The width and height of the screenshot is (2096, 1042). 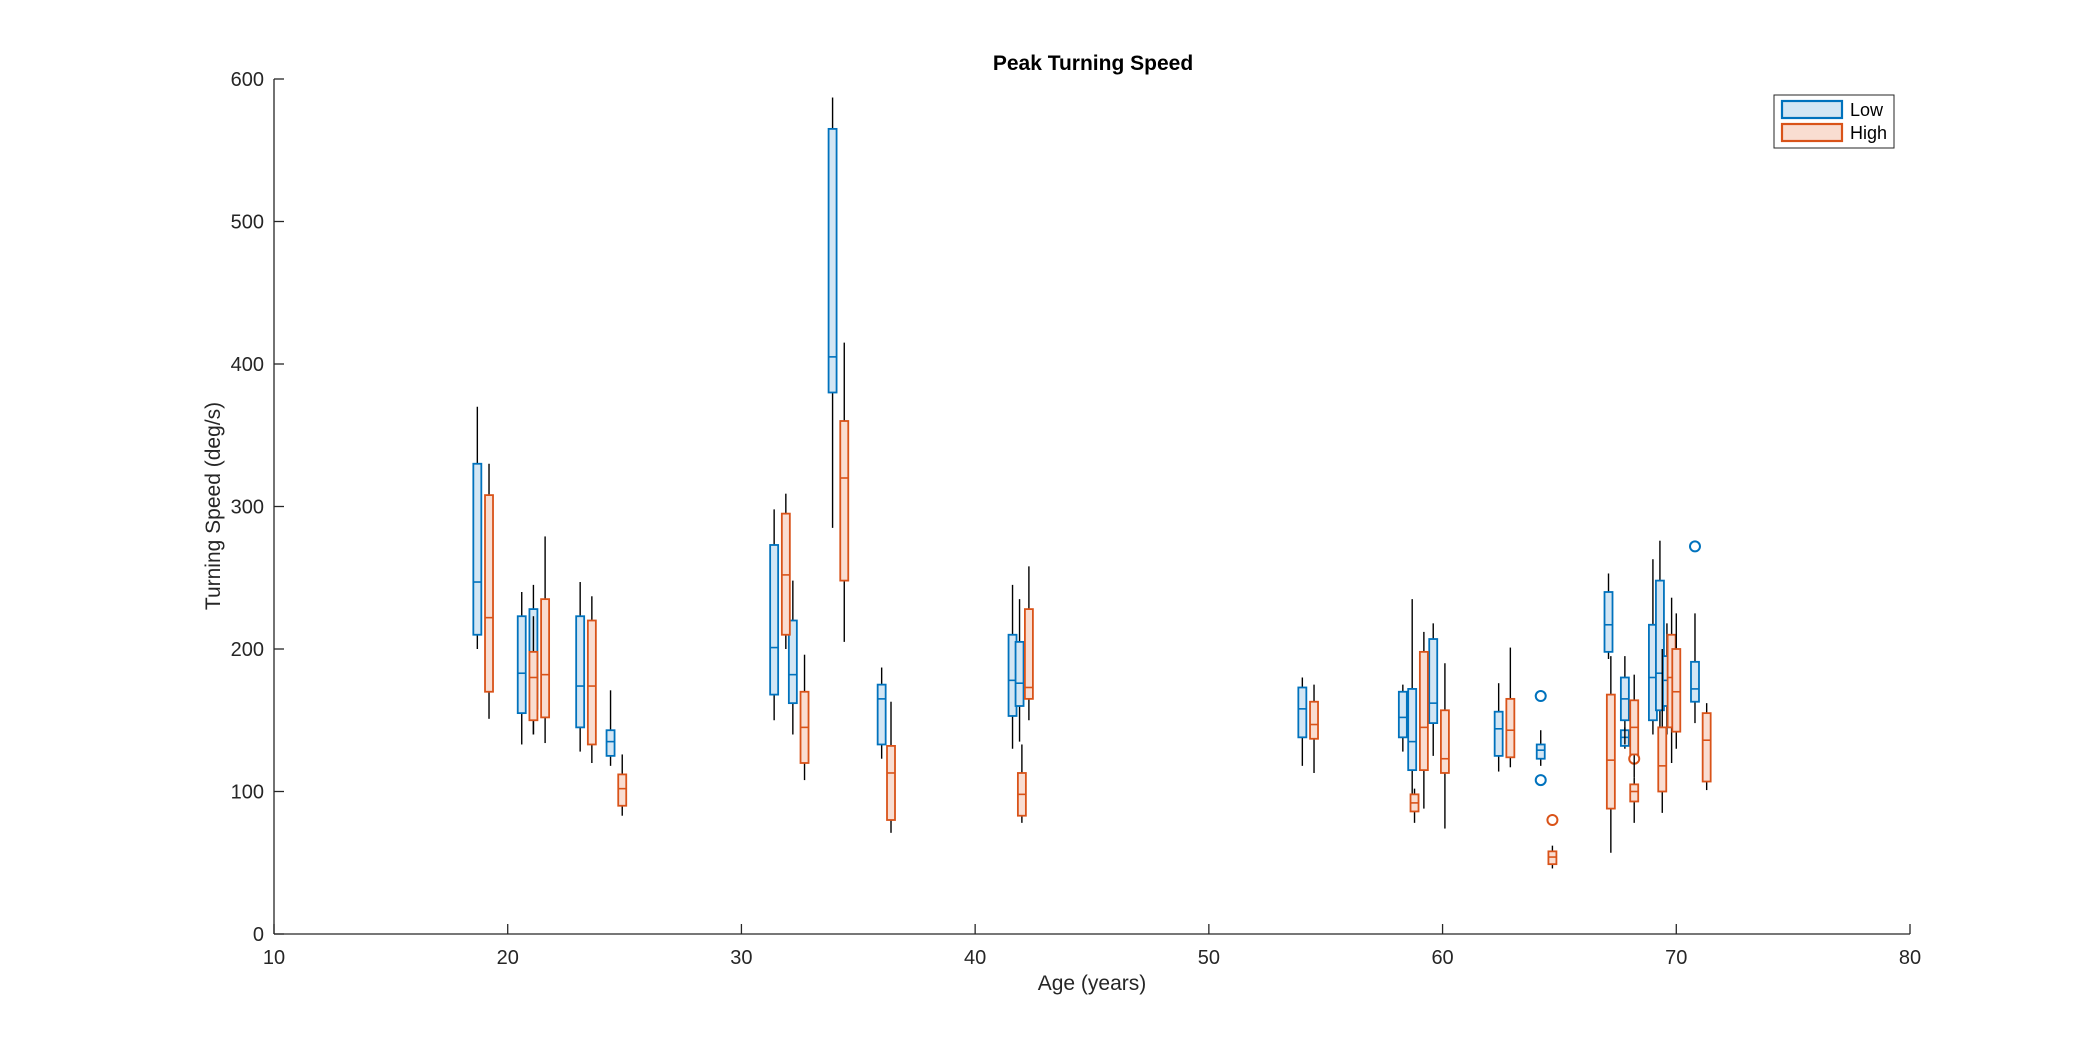 I want to click on x-tick-label: 60, so click(x=1442, y=958).